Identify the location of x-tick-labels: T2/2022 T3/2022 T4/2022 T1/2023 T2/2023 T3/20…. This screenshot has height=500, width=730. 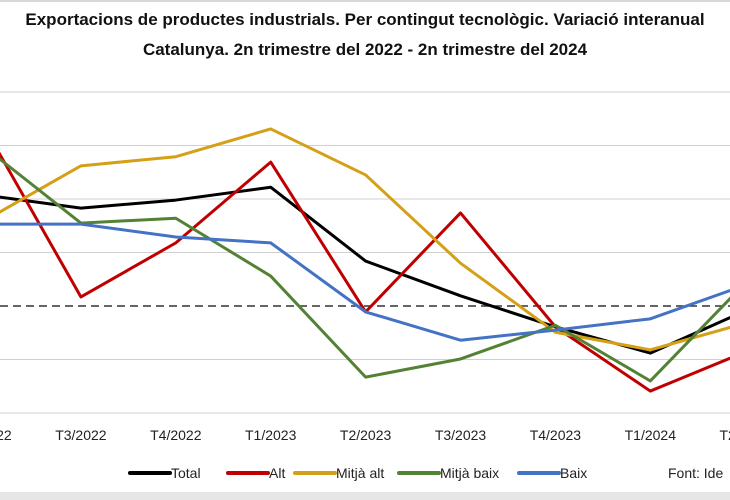
(365, 435).